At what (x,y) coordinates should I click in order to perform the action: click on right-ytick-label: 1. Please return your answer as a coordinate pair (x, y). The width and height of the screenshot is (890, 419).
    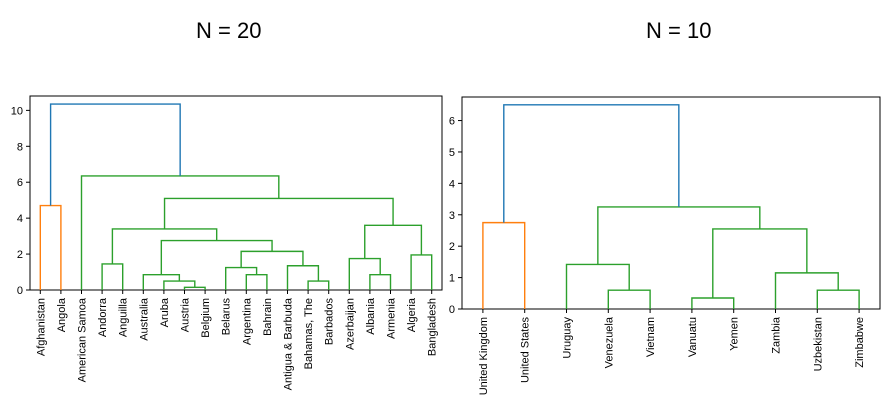
    Looking at the image, I should click on (452, 279).